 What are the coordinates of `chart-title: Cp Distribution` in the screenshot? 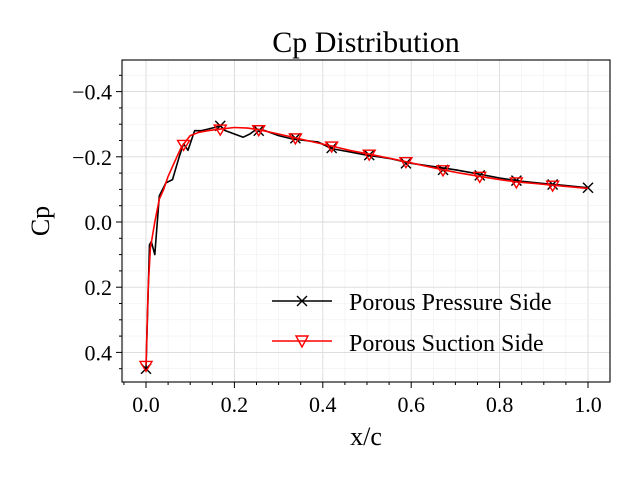 It's located at (366, 42).